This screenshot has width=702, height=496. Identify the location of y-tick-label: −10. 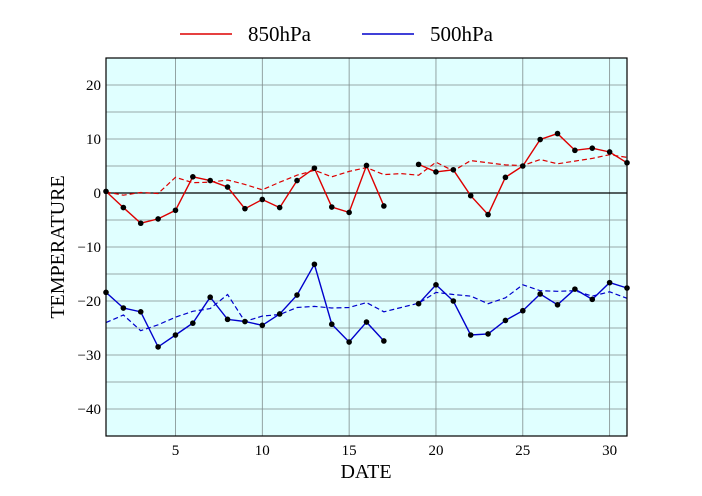
(89, 248).